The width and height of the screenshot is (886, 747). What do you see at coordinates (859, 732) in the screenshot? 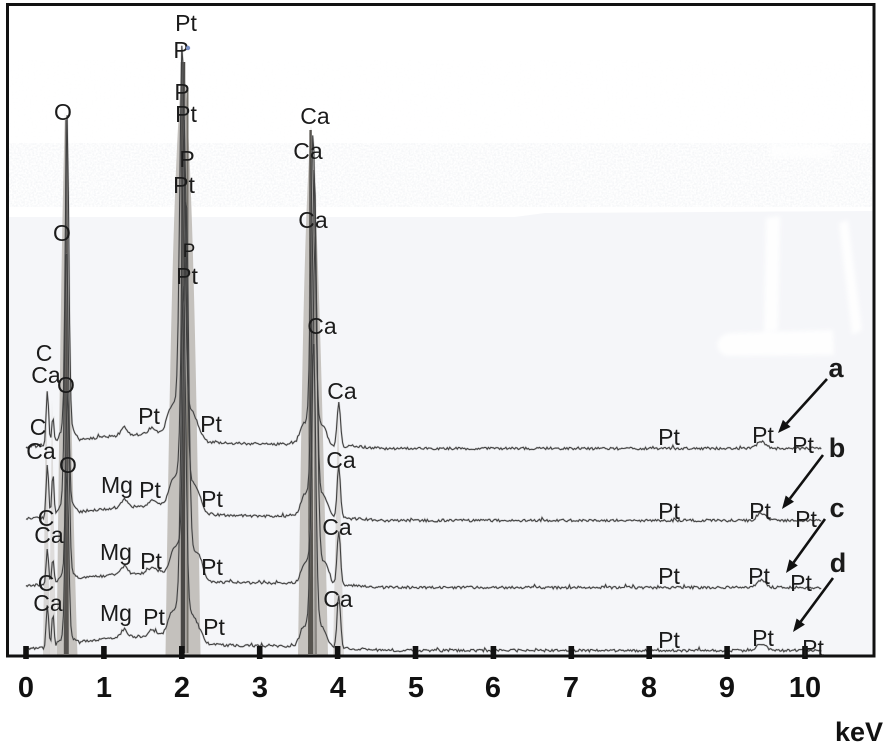
I see `svg-text: keV` at bounding box center [859, 732].